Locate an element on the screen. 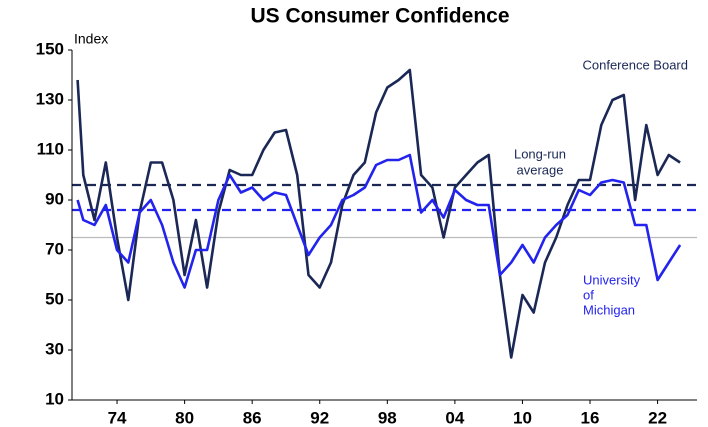 Image resolution: width=708 pixels, height=427 pixels. annotation: of is located at coordinates (588, 294).